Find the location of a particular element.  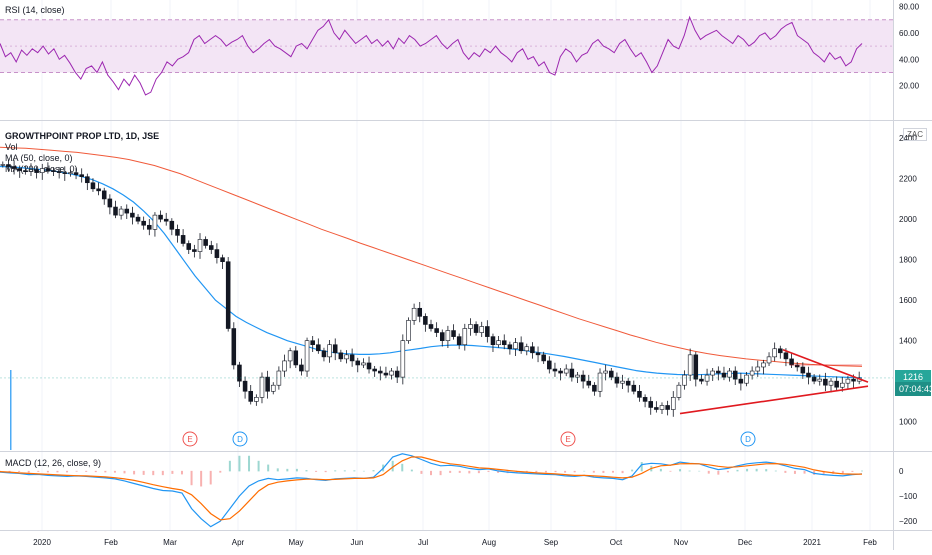

x-tick-label: Dec is located at coordinates (745, 542).